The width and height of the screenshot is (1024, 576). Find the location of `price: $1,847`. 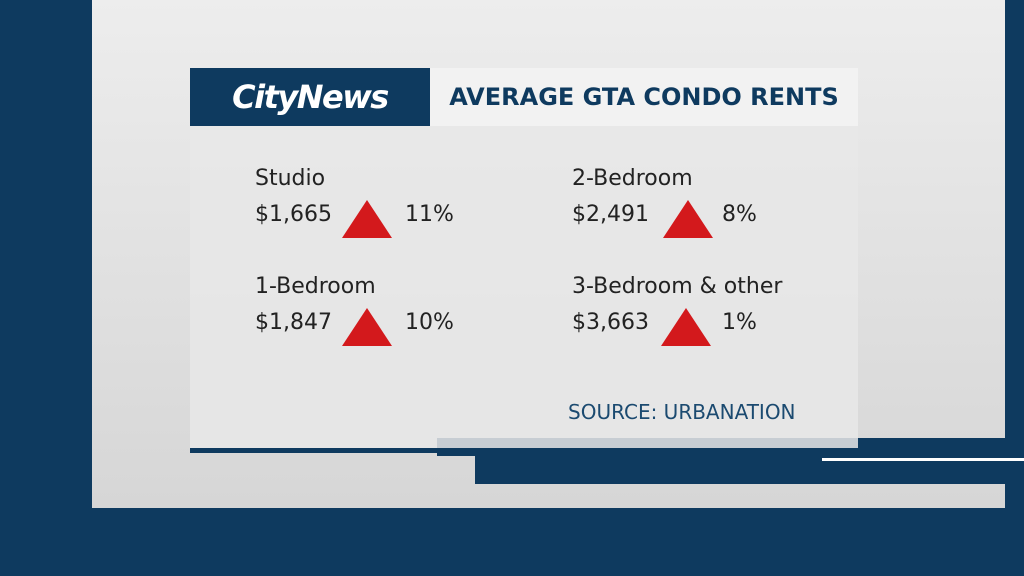

price: $1,847 is located at coordinates (293, 322).